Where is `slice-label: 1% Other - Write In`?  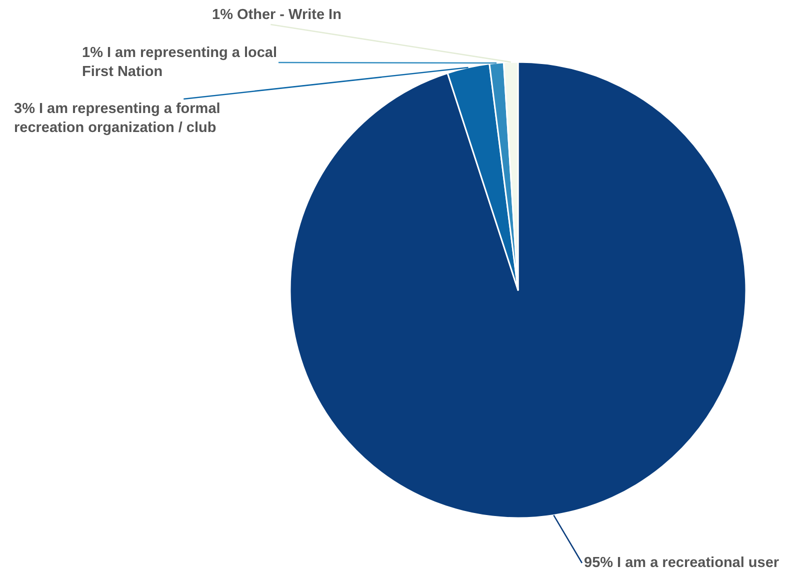
slice-label: 1% Other - Write In is located at coordinates (277, 15).